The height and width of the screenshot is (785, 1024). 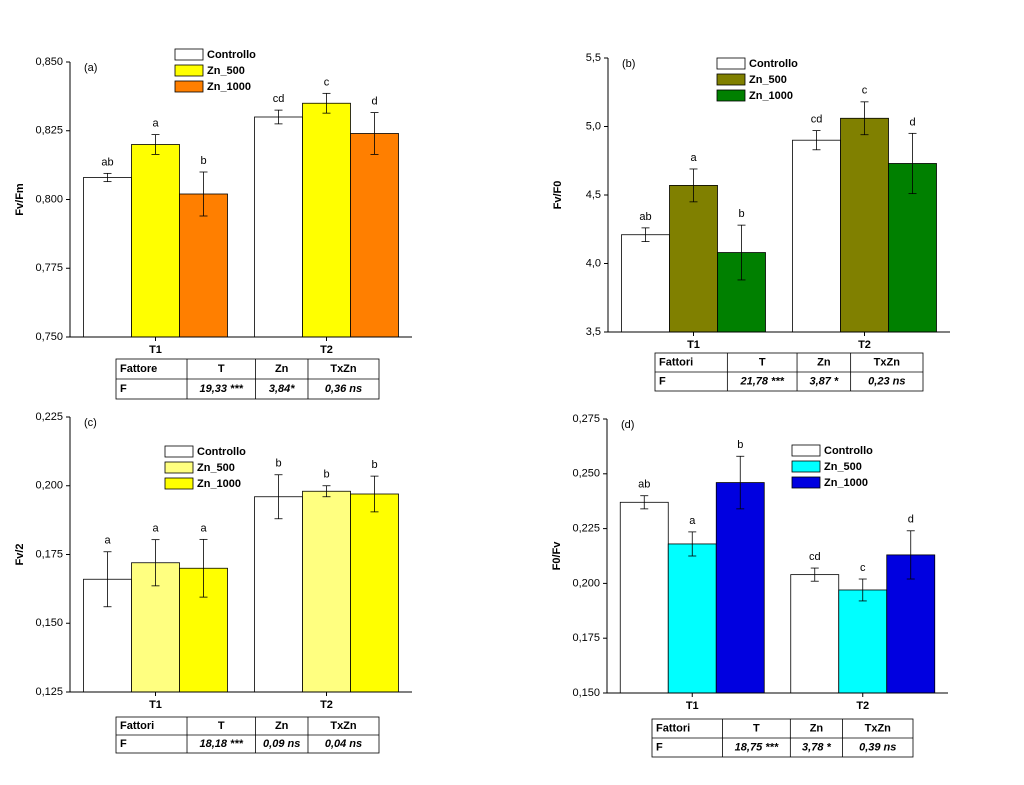 I want to click on table-cell: 0,04 ns, so click(x=343, y=744).